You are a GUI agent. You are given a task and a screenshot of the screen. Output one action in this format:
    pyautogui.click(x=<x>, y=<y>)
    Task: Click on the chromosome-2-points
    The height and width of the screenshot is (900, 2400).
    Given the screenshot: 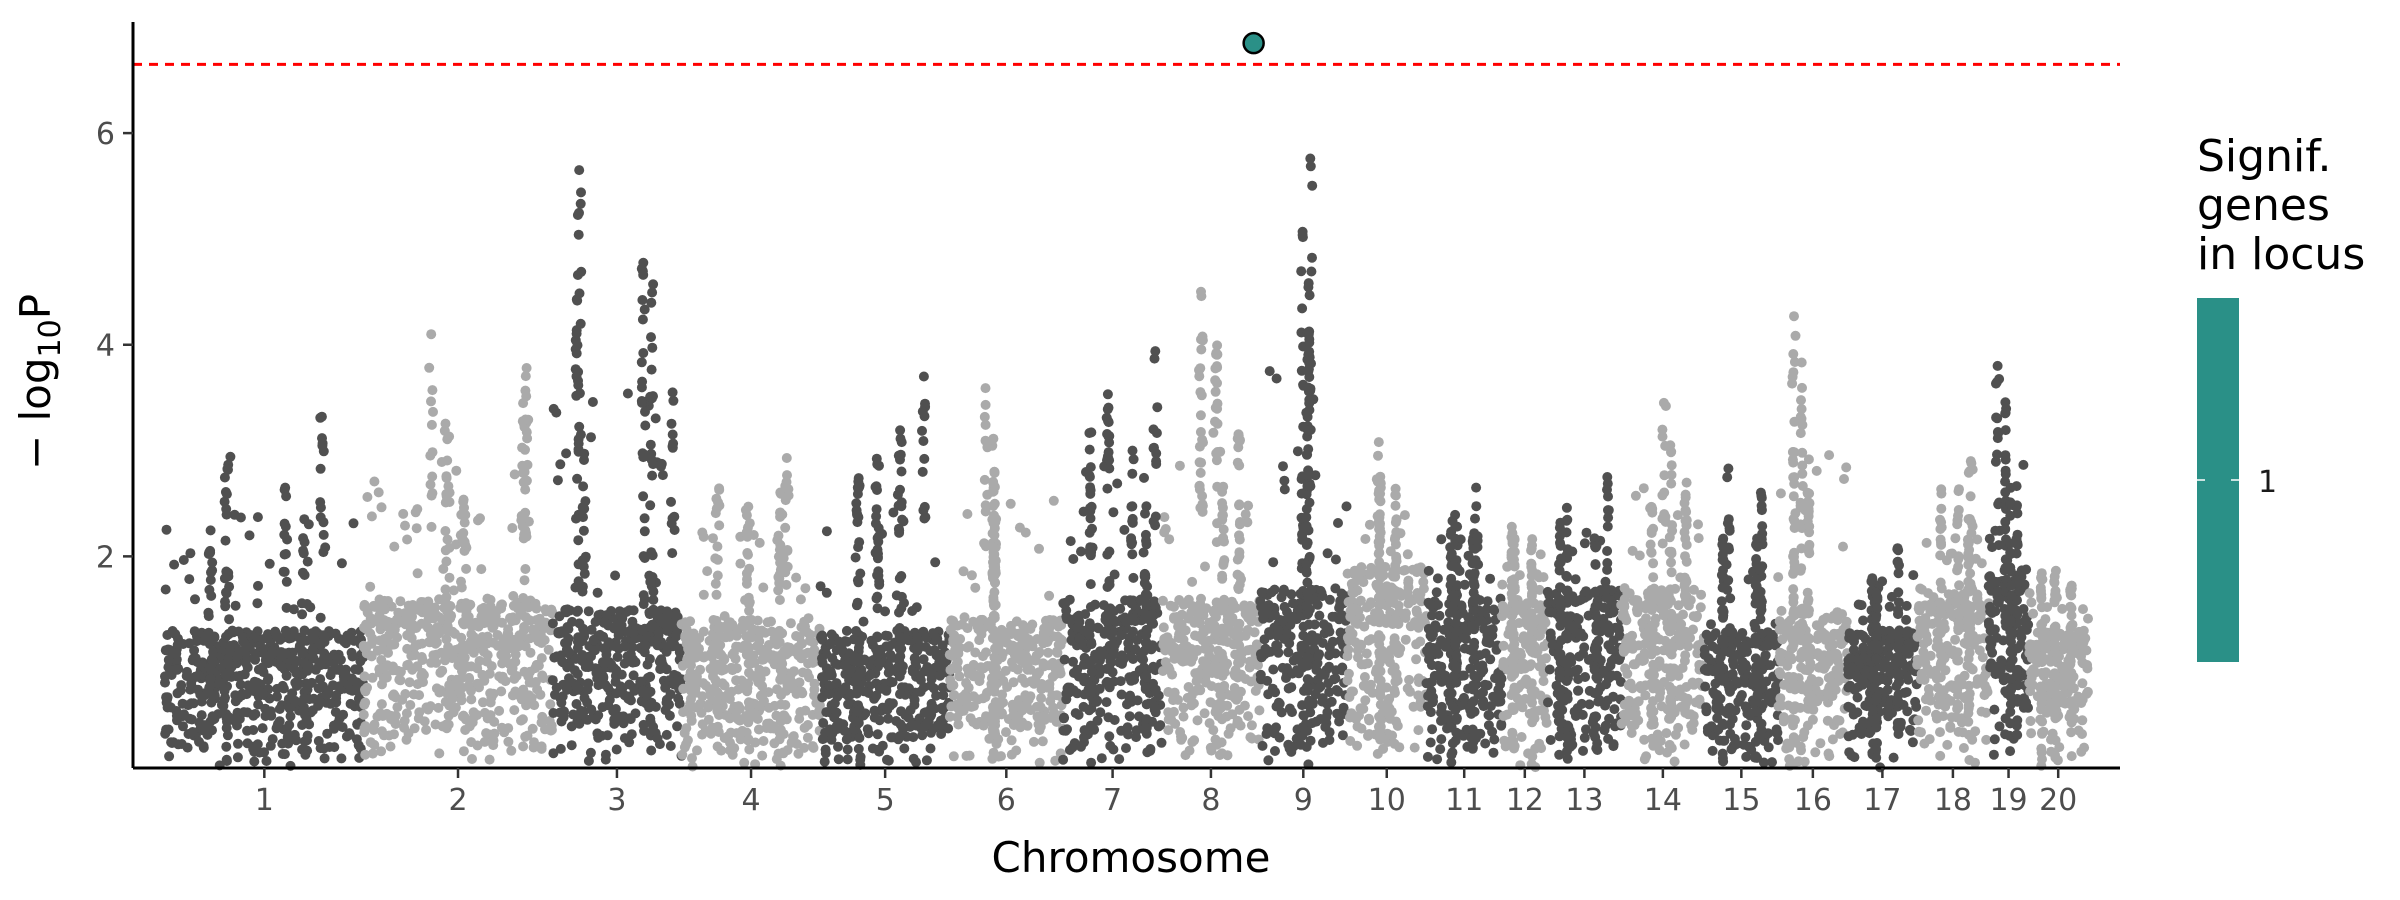 What is the action you would take?
    pyautogui.click(x=458, y=575)
    